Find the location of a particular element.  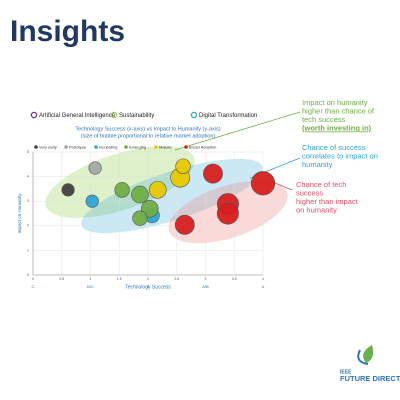

x-tick-label: 1.5 is located at coordinates (119, 279).